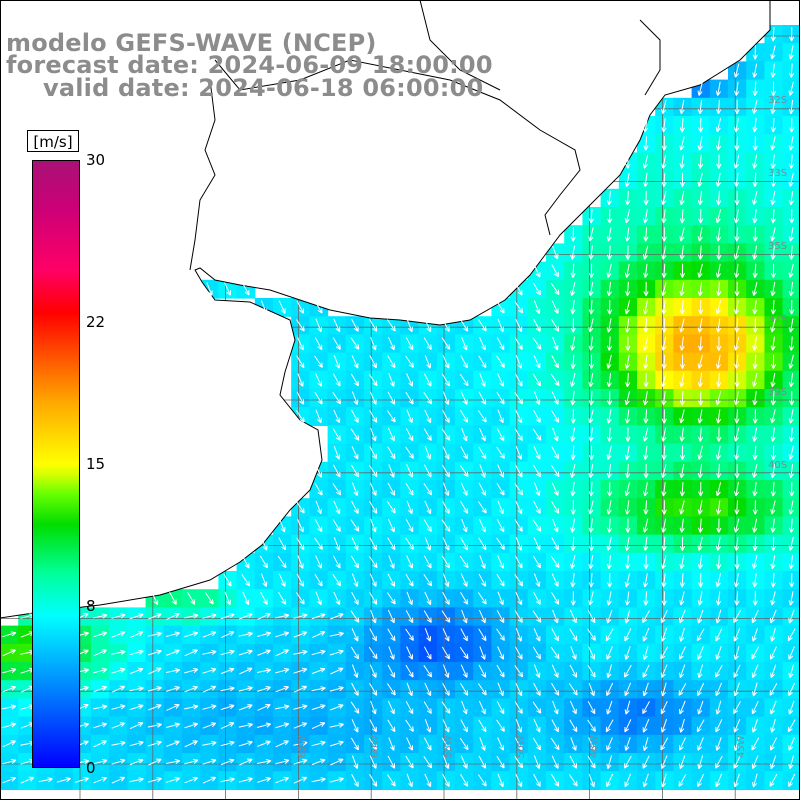 The width and height of the screenshot is (800, 800). What do you see at coordinates (777, 465) in the screenshot?
I see `latitude-label: 40S` at bounding box center [777, 465].